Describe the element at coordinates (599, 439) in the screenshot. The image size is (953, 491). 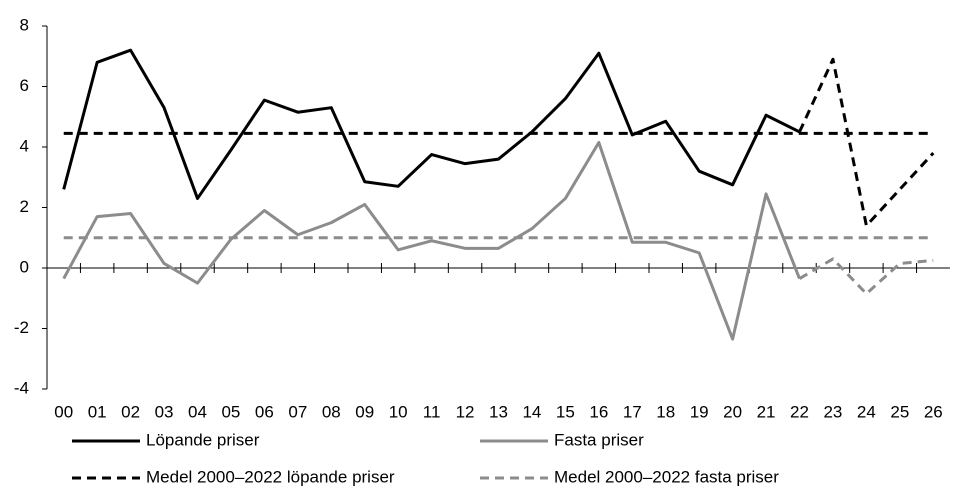
I see `legend-label: Fasta priser` at that location.